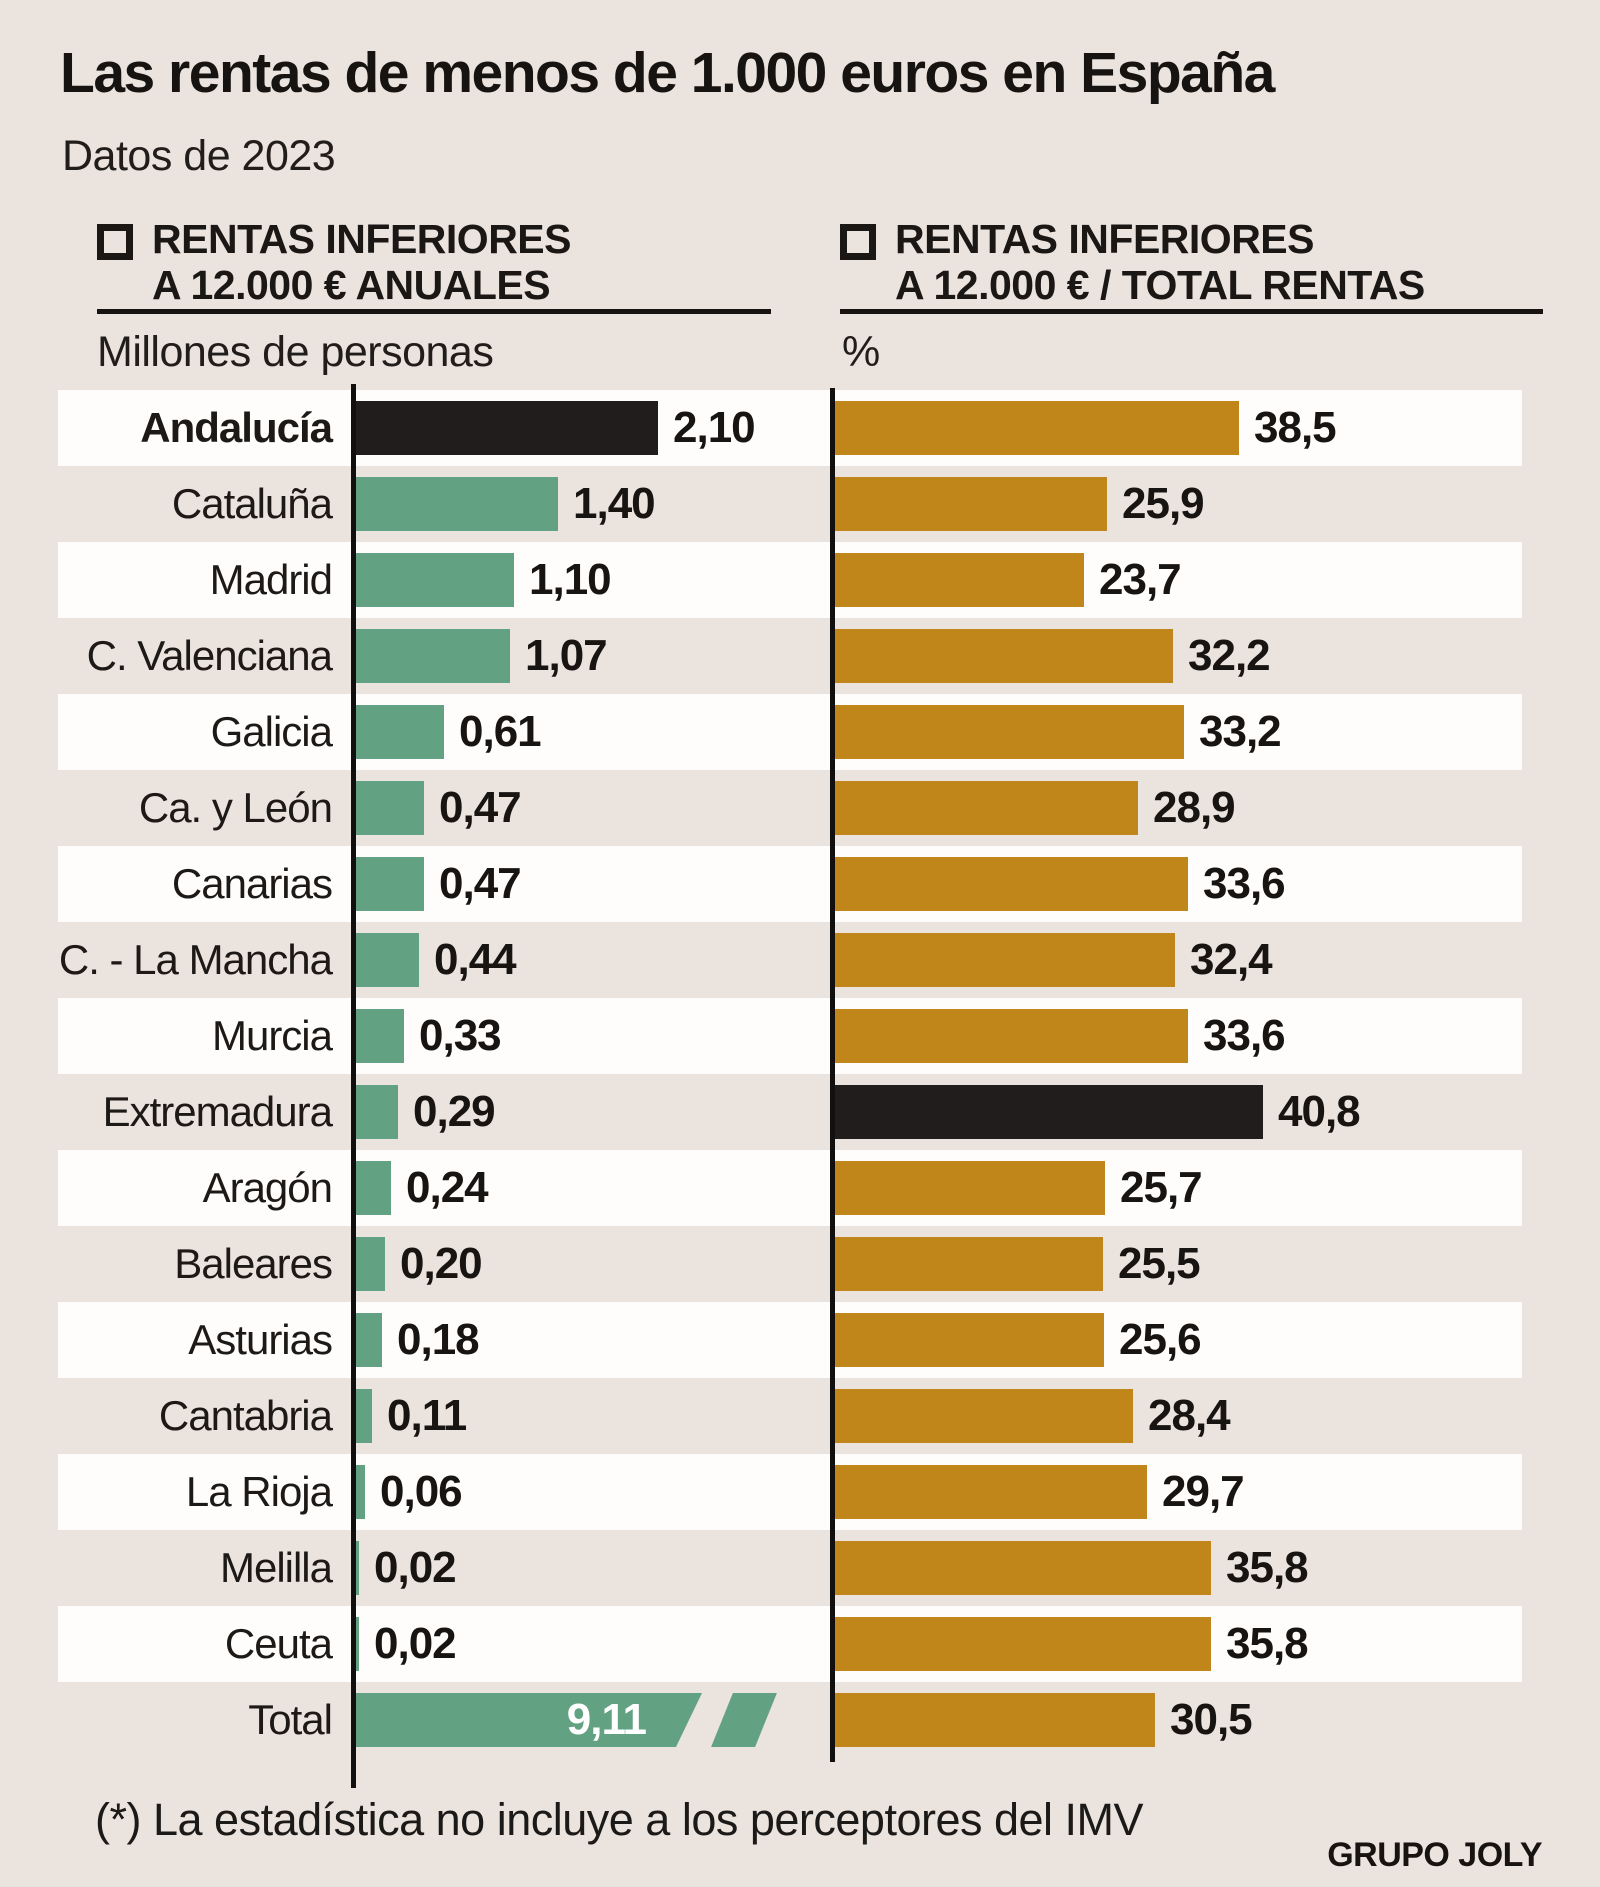  Describe the element at coordinates (790, 1112) in the screenshot. I see `chart-row: Extremadura 0,29 40,8` at that location.